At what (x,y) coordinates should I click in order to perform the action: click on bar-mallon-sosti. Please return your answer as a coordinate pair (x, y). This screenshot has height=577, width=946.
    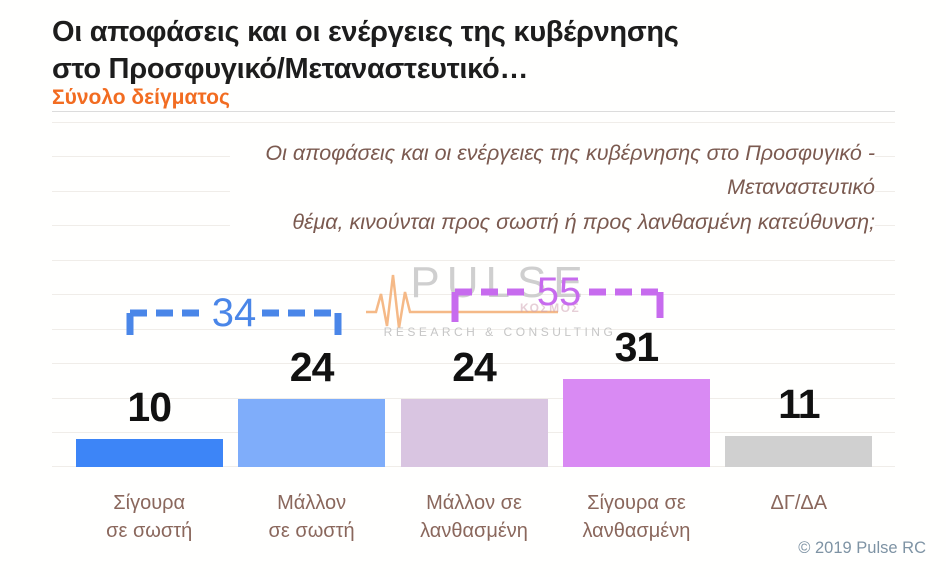
    Looking at the image, I should click on (312, 433).